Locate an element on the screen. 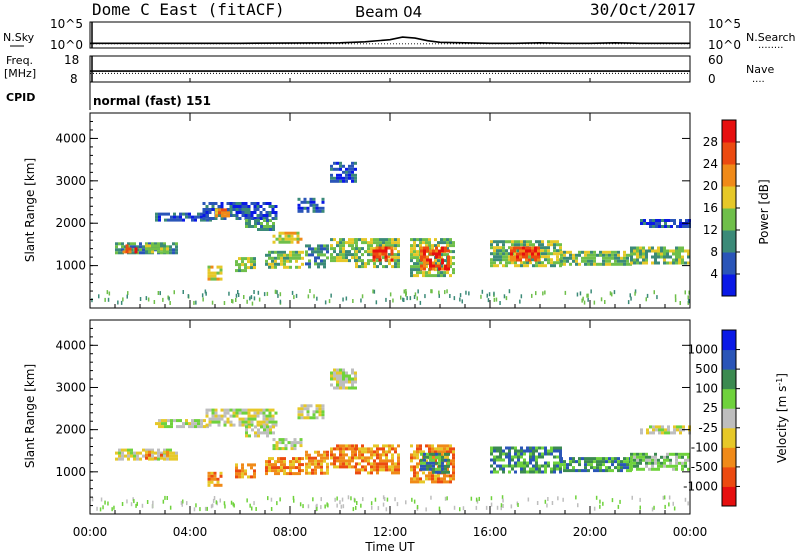  x-tick-label: 12:00 is located at coordinates (390, 532).